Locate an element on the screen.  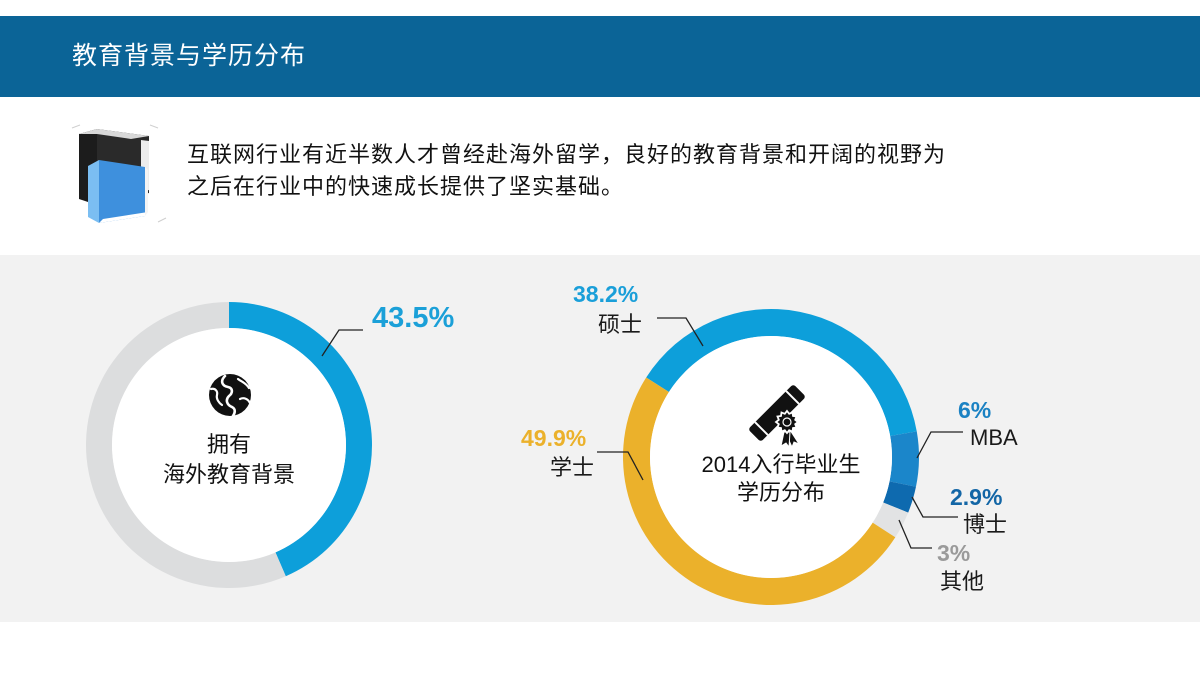
center-label-line: 海外教育背景 is located at coordinates (228, 474).